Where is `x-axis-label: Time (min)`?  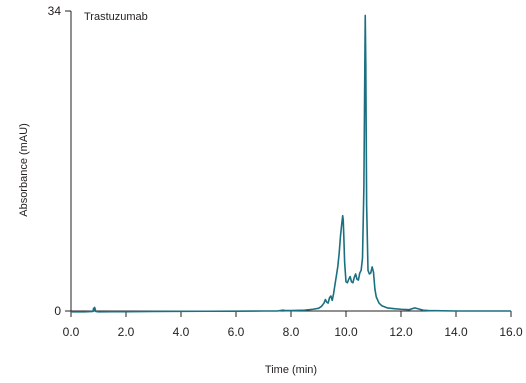 x-axis-label: Time (min) is located at coordinates (291, 370).